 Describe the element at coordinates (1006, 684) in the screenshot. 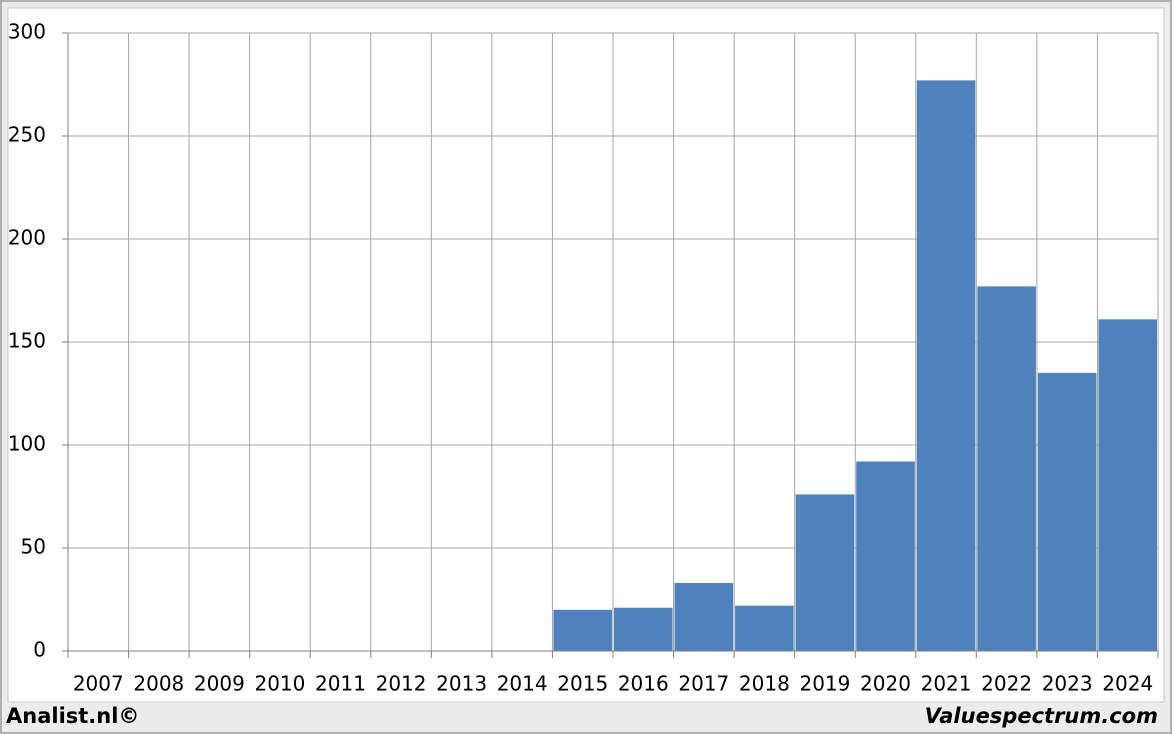

I see `x-tick-label: 2022` at that location.